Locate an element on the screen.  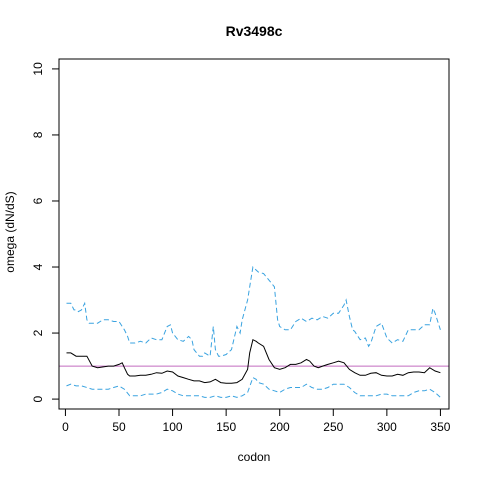
x-axis-label: codon is located at coordinates (254, 457).